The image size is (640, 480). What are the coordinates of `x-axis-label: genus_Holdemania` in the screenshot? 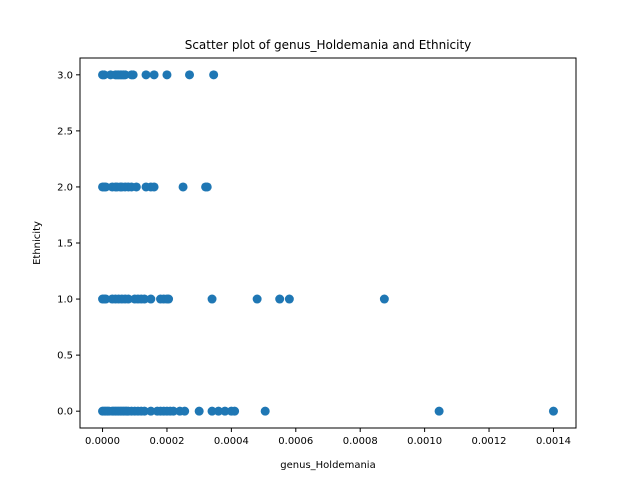 It's located at (327, 465).